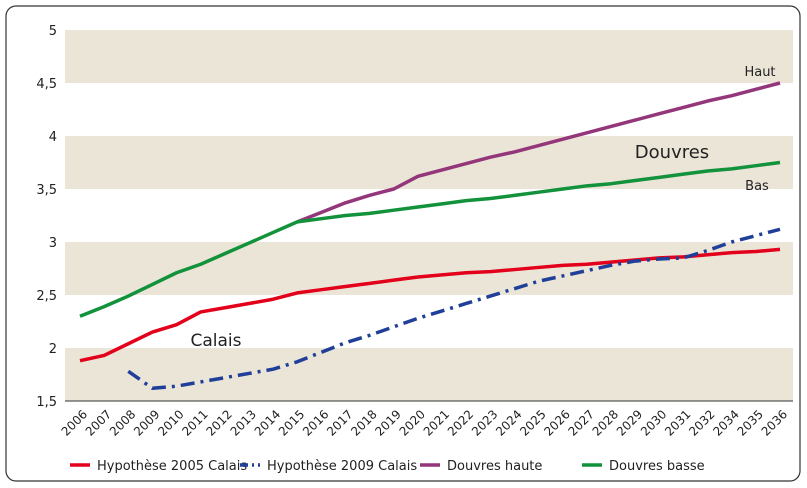 The image size is (807, 488). Describe the element at coordinates (53, 349) in the screenshot. I see `y-tick-label: 2` at that location.